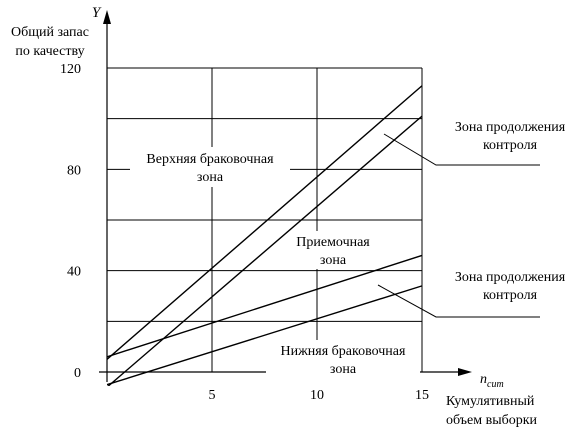 The image size is (584, 432). I want to click on x-axis-symbol: ncum, so click(492, 381).